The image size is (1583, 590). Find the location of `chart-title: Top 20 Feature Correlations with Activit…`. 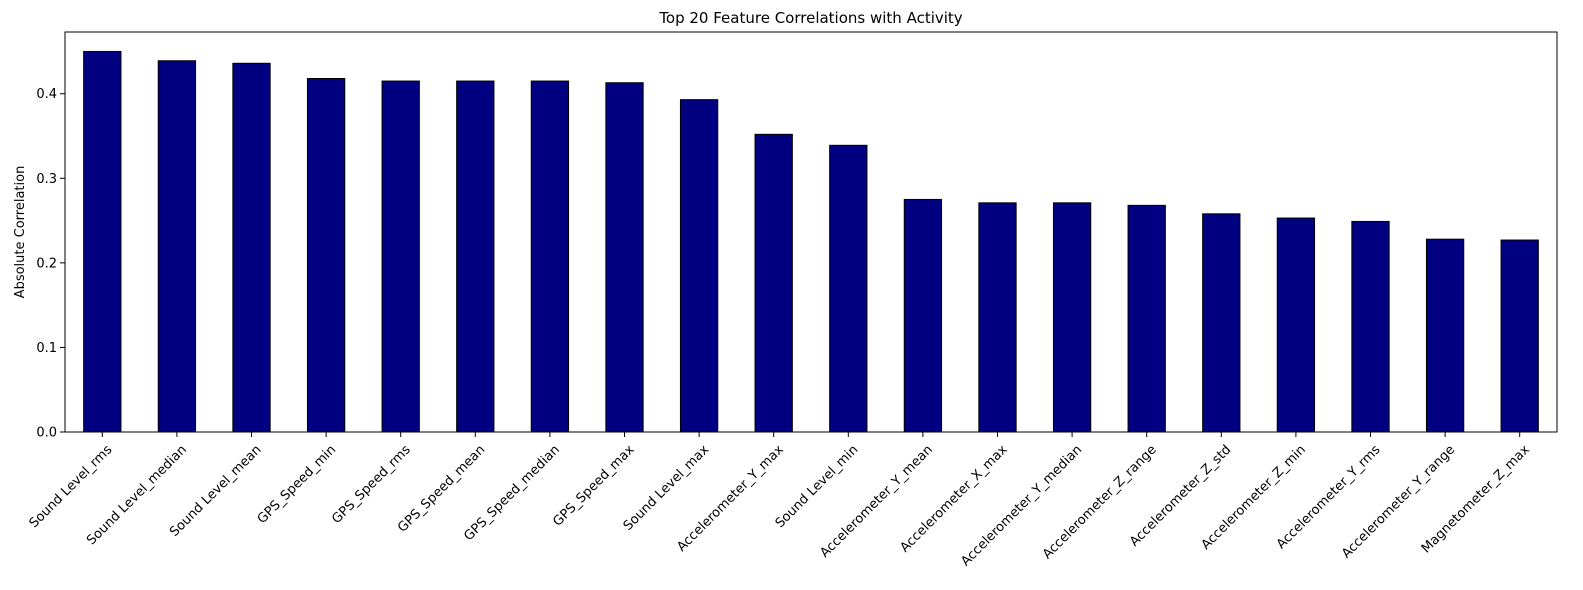

chart-title: Top 20 Feature Correlations with Activit… is located at coordinates (810, 18).